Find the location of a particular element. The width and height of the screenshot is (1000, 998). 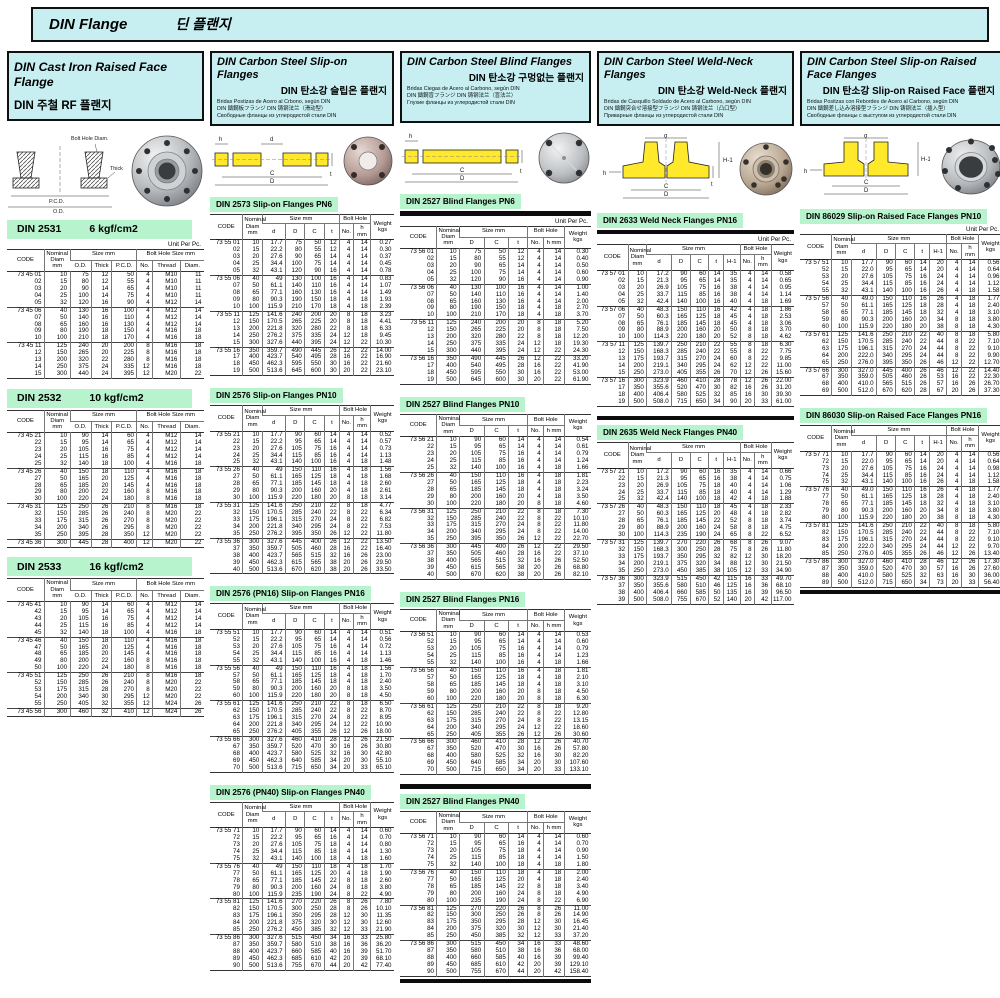

table-row: 28 65 76.1 185 145 22 52 8 18 3.74 is located at coordinates (695, 521).